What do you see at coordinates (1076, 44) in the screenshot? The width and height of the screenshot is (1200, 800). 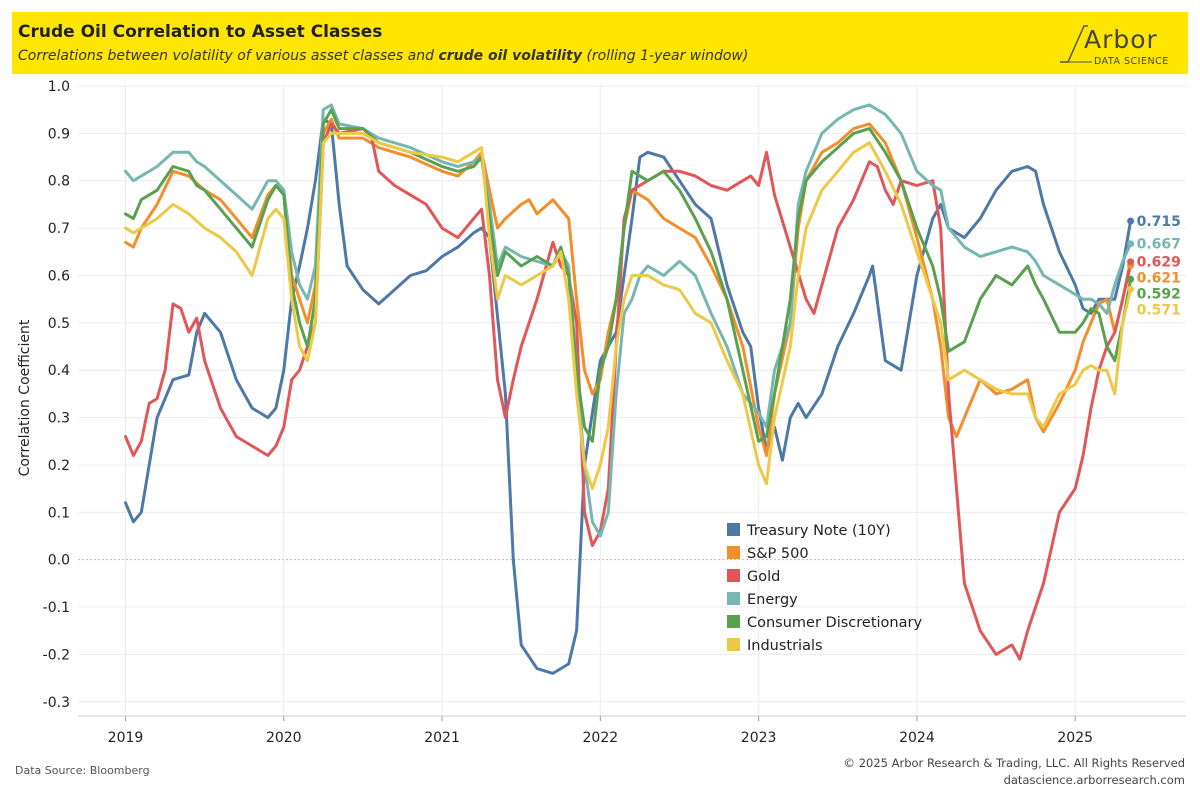 I see `logo-mark-icon` at bounding box center [1076, 44].